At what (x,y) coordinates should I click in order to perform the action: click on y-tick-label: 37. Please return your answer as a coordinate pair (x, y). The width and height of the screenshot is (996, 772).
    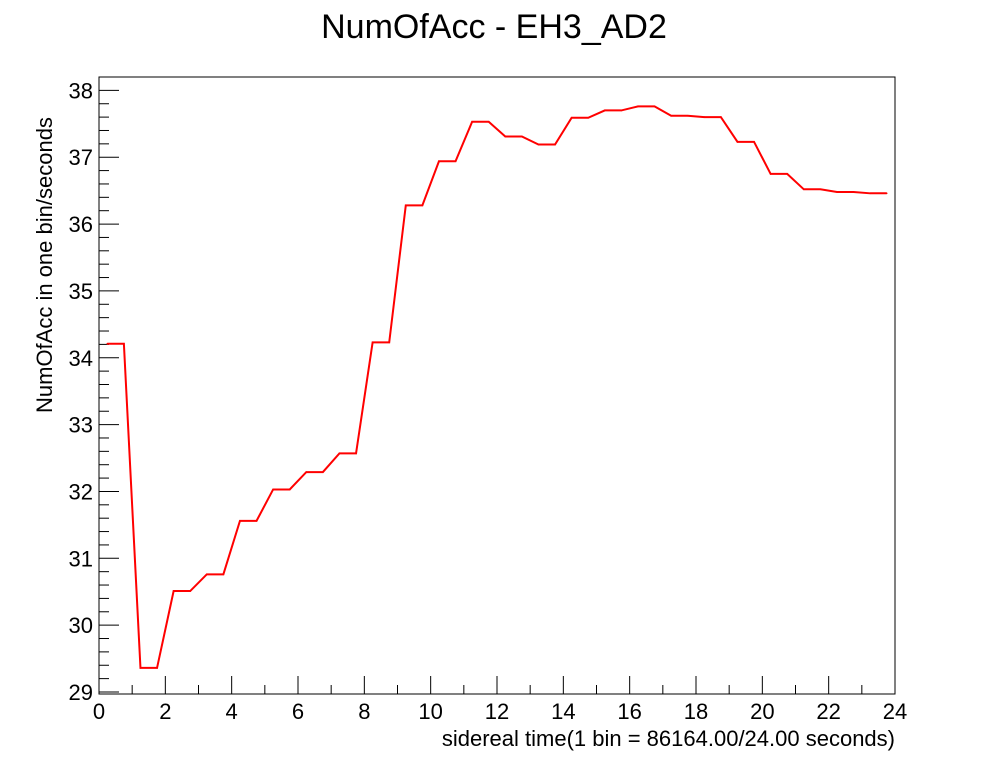
    Looking at the image, I should click on (81, 157).